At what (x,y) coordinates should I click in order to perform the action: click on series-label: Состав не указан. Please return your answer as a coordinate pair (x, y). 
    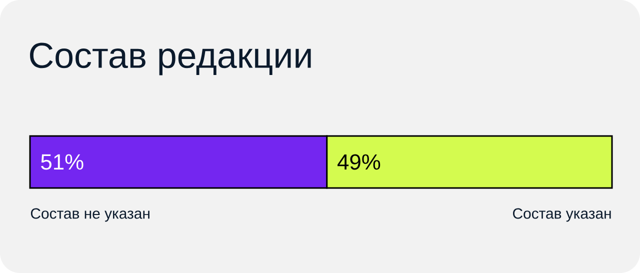
    Looking at the image, I should click on (90, 215).